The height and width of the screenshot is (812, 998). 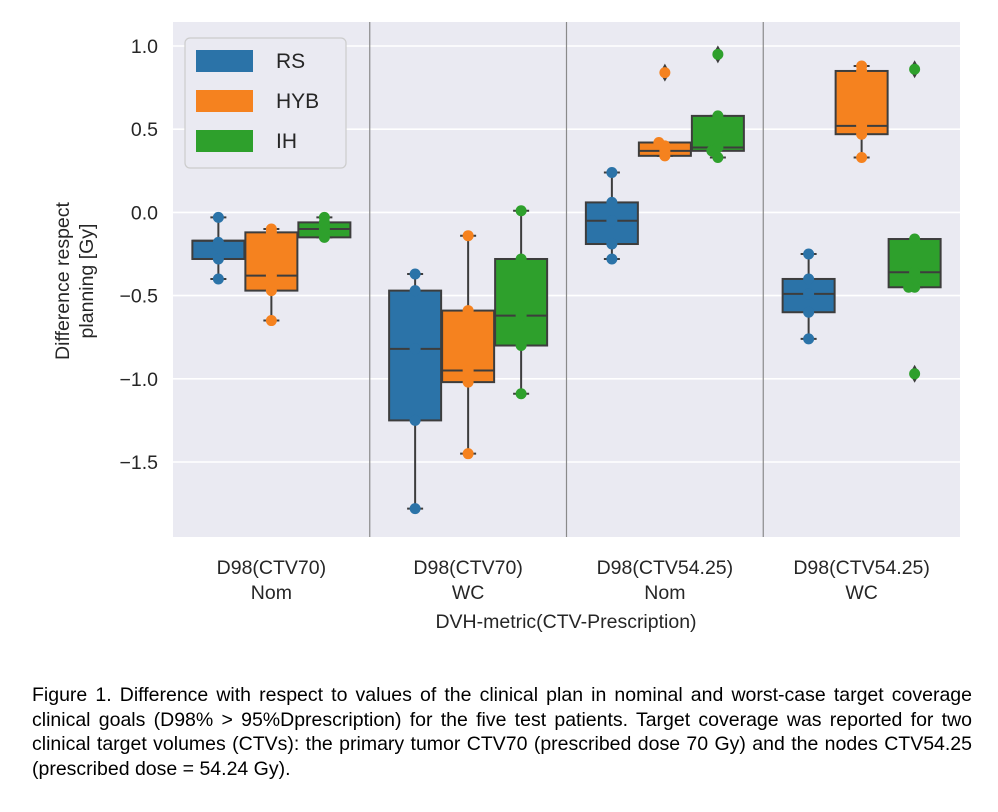 What do you see at coordinates (565, 622) in the screenshot?
I see `x-axis-label: DVH-metric(CTV-Prescription)` at bounding box center [565, 622].